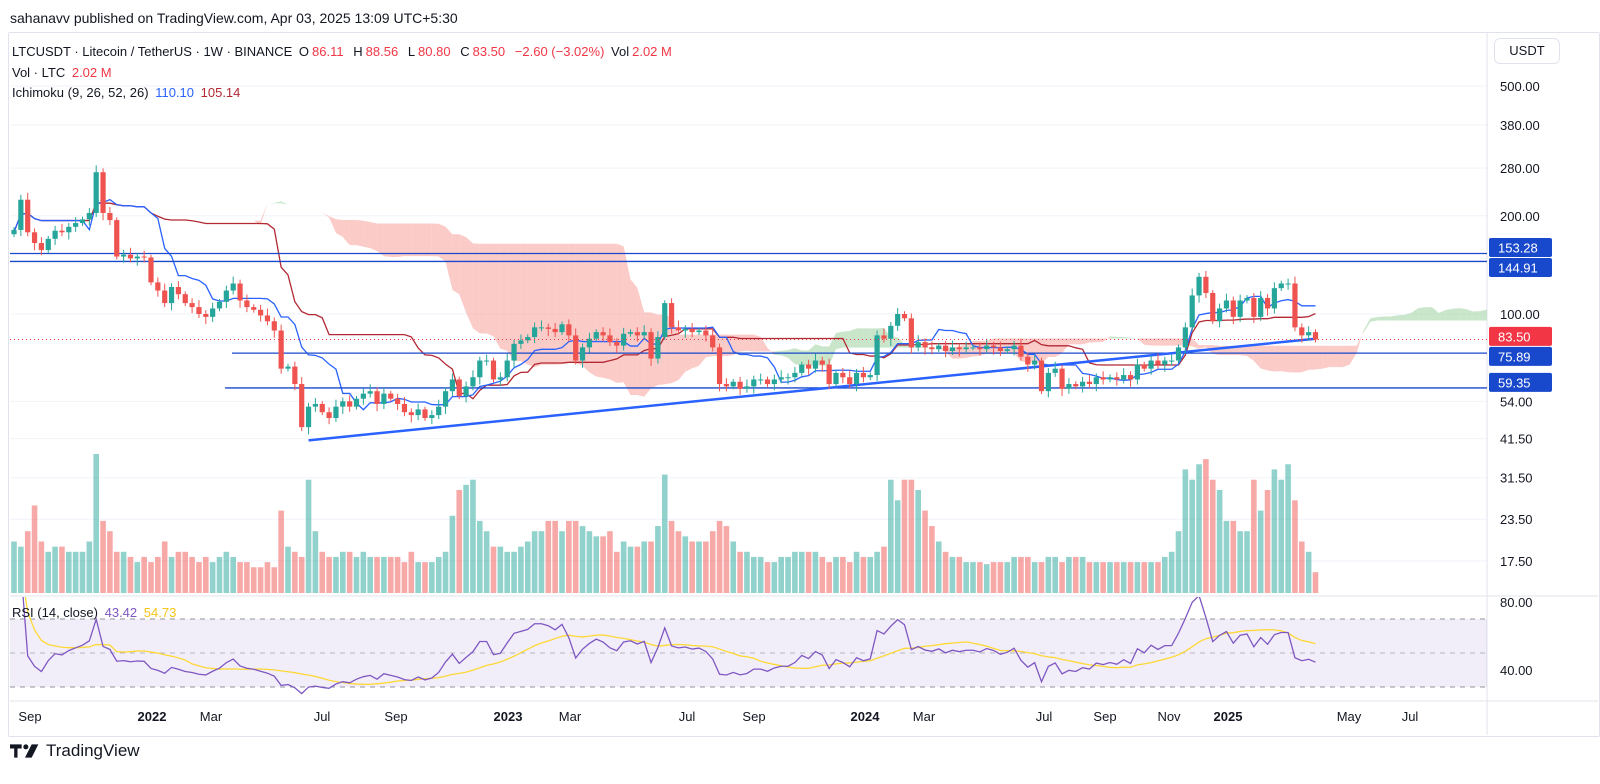 The height and width of the screenshot is (784, 1600). Describe the element at coordinates (570, 716) in the screenshot. I see `time-axis-label: Mar` at that location.